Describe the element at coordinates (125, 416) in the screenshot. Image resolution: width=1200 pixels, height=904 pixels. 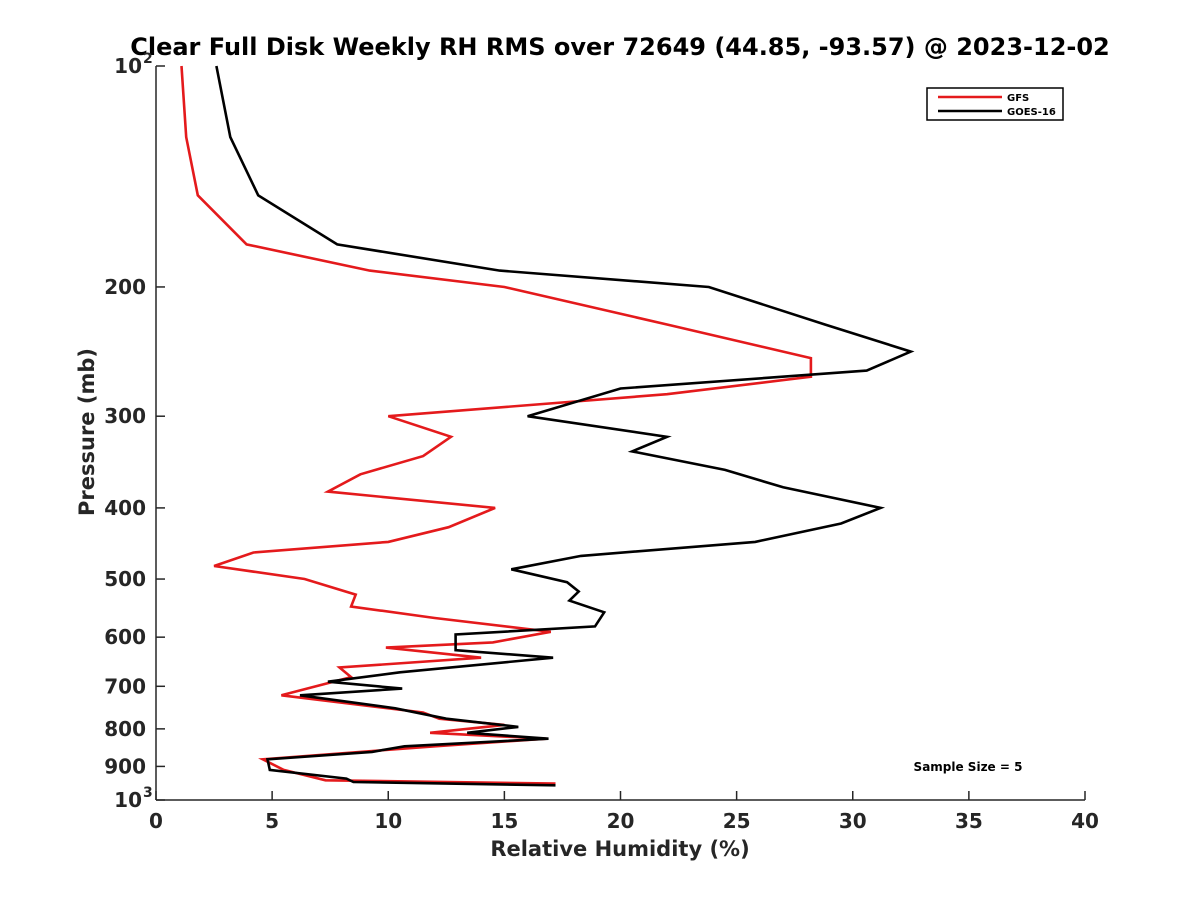
I see `y-tick-label: 300` at that location.